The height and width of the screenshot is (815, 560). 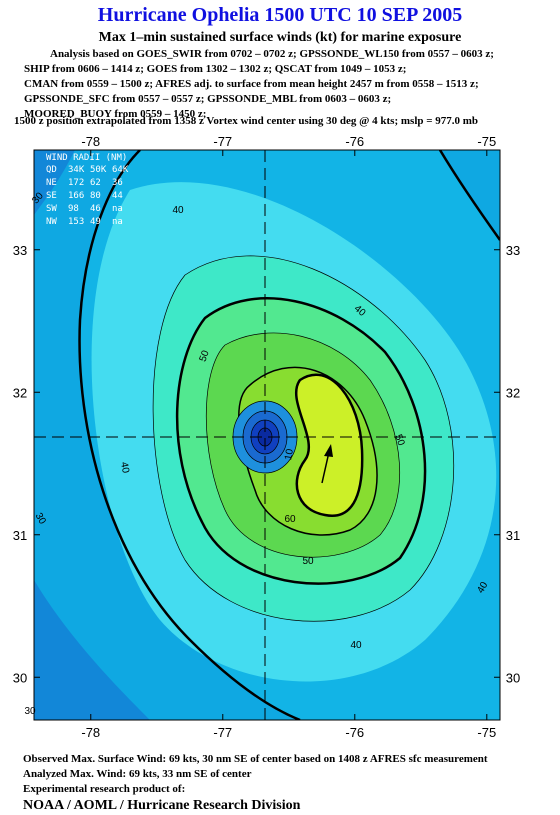 What do you see at coordinates (280, 15) in the screenshot?
I see `title: Hurricane Ophelia 1500 UTC 10 SEP 2005` at bounding box center [280, 15].